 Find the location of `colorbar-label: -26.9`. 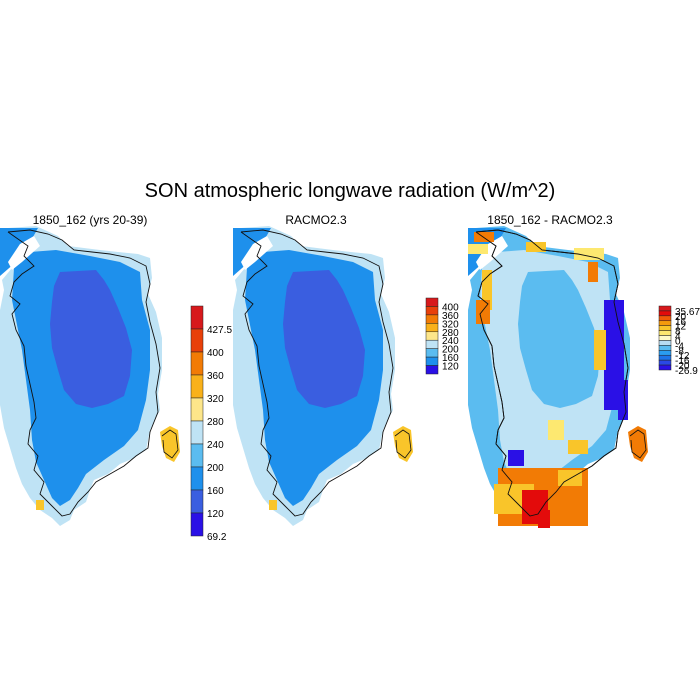

colorbar-label: -26.9 is located at coordinates (686, 371).